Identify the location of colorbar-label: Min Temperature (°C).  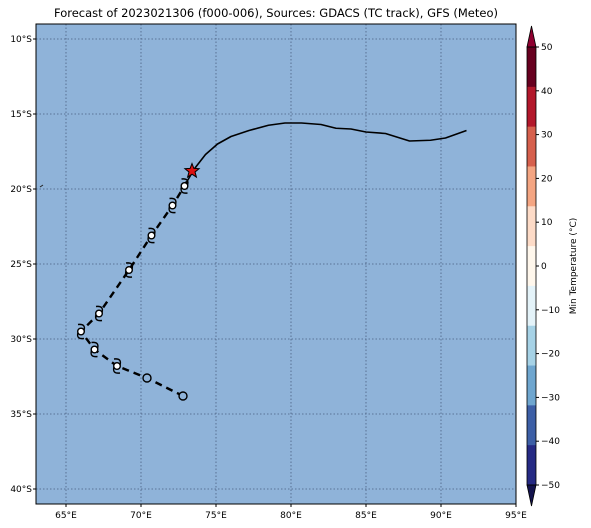
(574, 266).